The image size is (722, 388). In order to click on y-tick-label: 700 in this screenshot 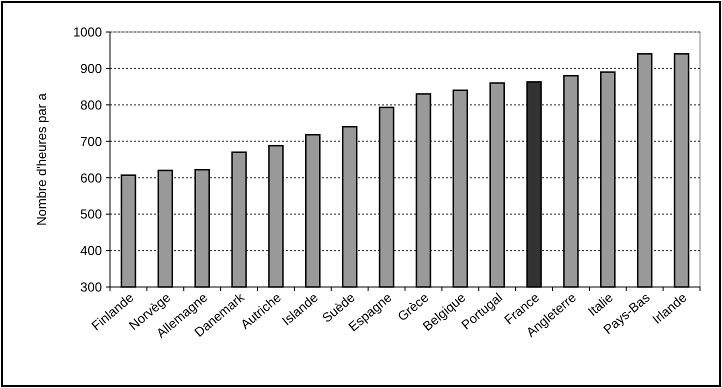, I will do `click(91, 141)`.